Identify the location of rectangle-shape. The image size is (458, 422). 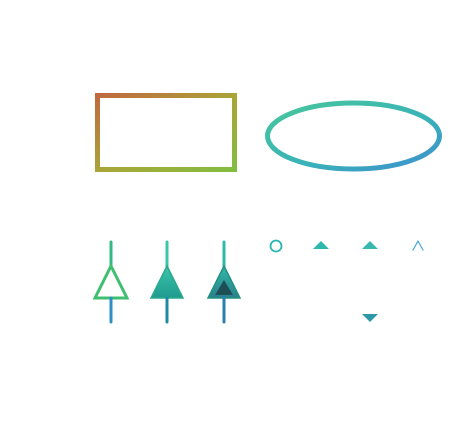
(166, 132).